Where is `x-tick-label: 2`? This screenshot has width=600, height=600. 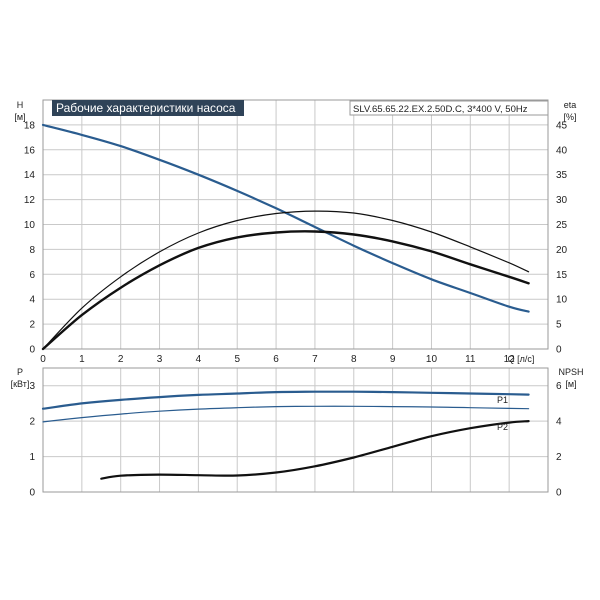 x-tick-label: 2 is located at coordinates (121, 359).